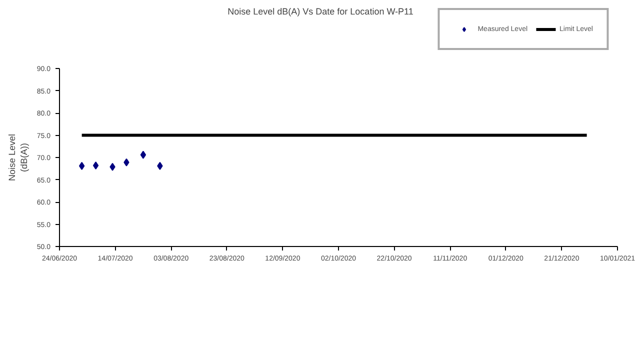  Describe the element at coordinates (17, 158) in the screenshot. I see `y-axis-title: Noise Level (dB(A))` at that location.